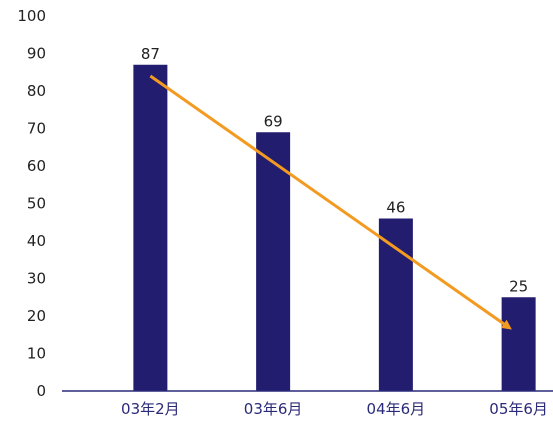  What do you see at coordinates (36, 91) in the screenshot?
I see `y-tick-label: 80` at bounding box center [36, 91].